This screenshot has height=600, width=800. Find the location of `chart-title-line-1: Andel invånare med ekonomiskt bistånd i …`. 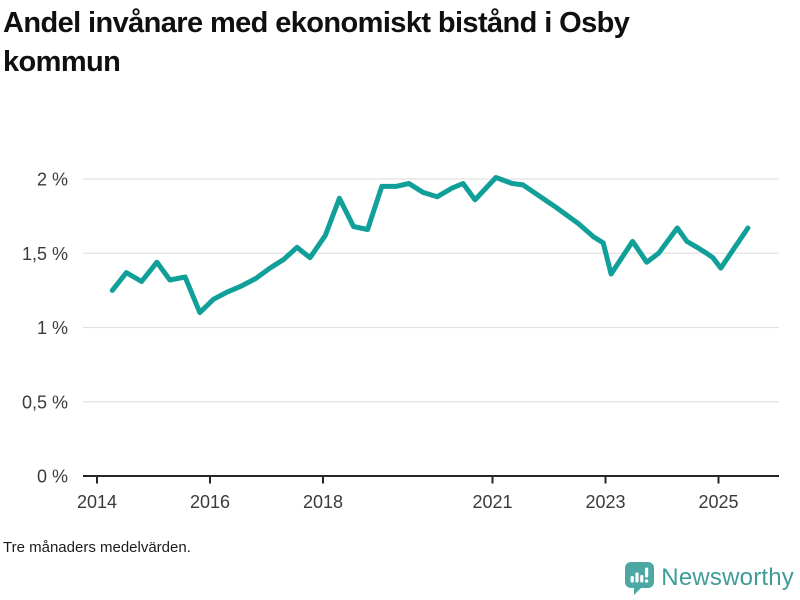

chart-title-line-1: Andel invånare med ekonomiskt bistånd i … is located at coordinates (316, 23).